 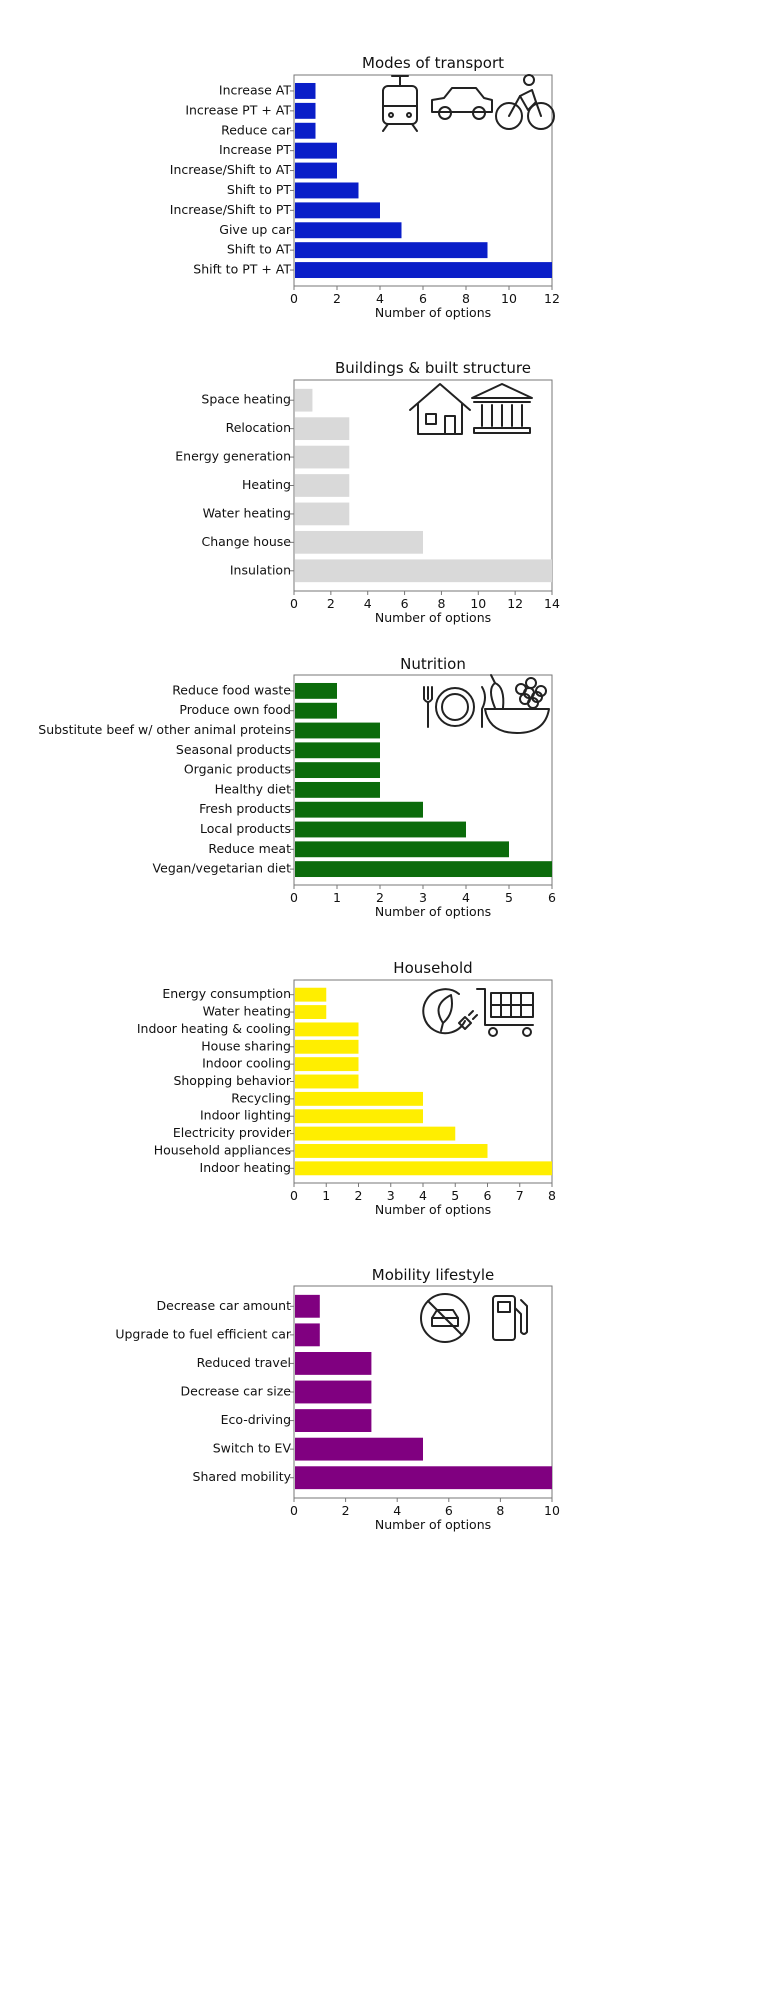 I want to click on chart-title: Household, so click(x=432, y=968).